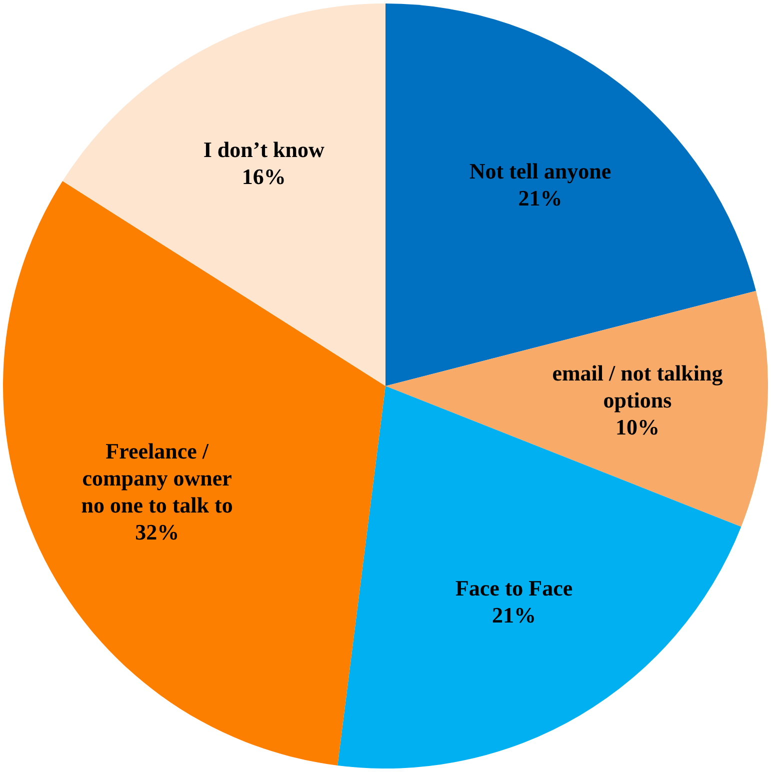  What do you see at coordinates (540, 171) in the screenshot?
I see `slice-label: Not tell anyone` at bounding box center [540, 171].